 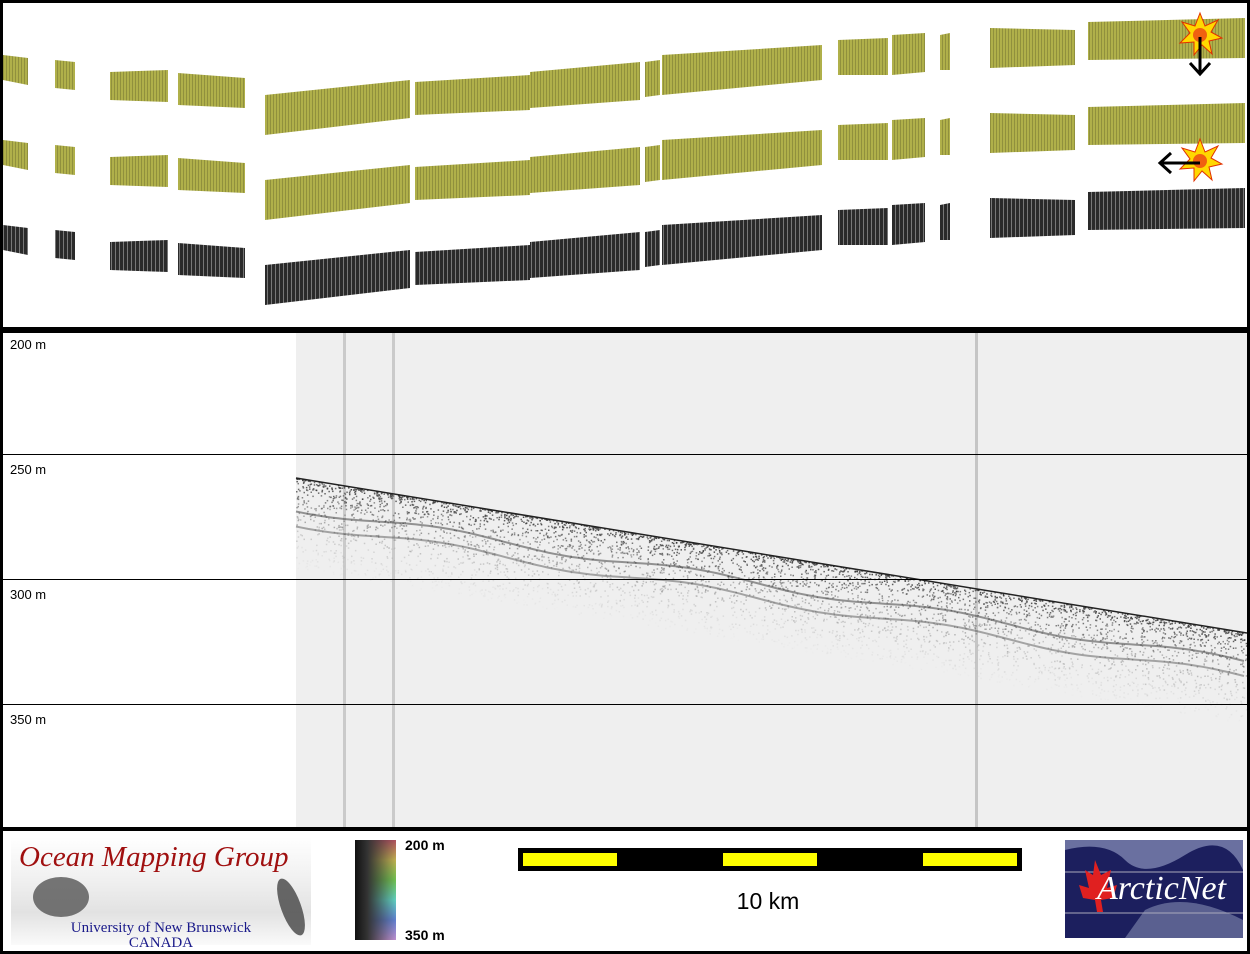 I want to click on colorbar-top-label: 200 m, so click(x=425, y=845).